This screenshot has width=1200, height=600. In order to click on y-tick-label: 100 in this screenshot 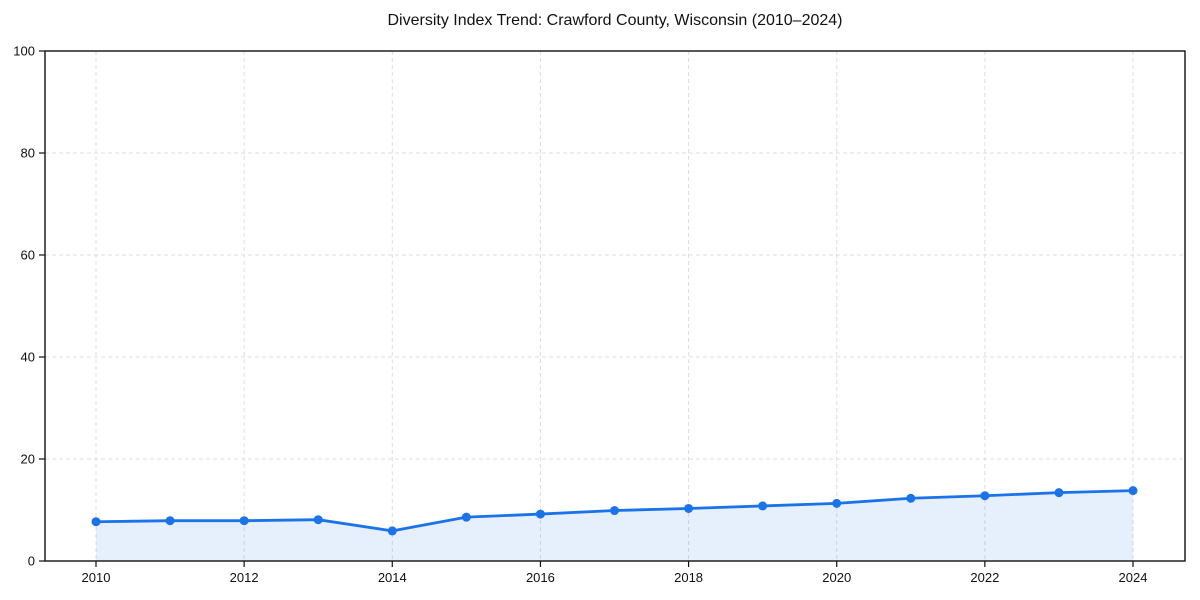, I will do `click(24, 51)`.